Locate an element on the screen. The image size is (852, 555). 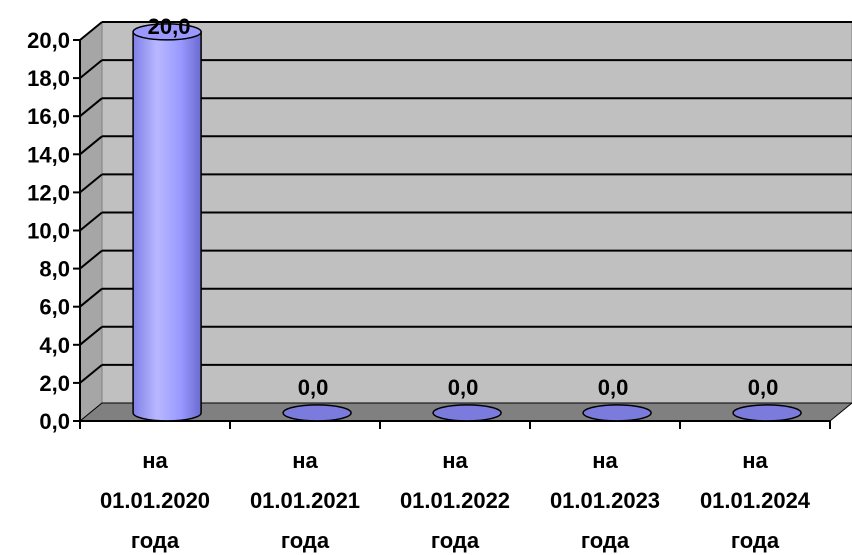
x-tick-label: на 01.01.2024 года is located at coordinates (755, 500).